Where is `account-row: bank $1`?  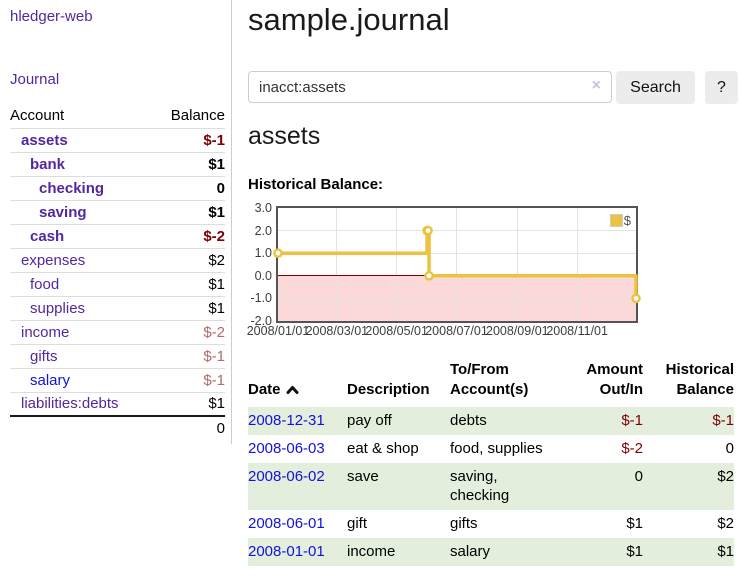
account-row: bank $1 is located at coordinates (117, 163).